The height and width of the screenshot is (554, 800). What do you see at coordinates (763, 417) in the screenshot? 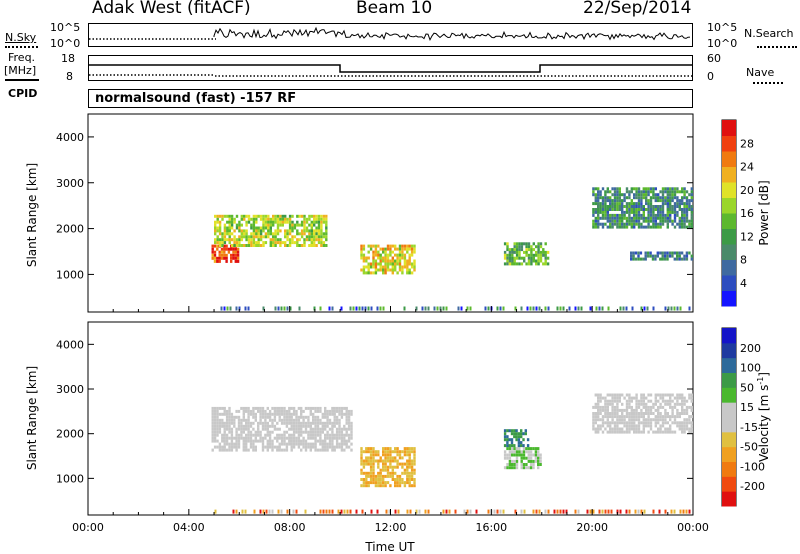
I see `velocity-colorbar-label: Velocity [m s-1]` at bounding box center [763, 417].